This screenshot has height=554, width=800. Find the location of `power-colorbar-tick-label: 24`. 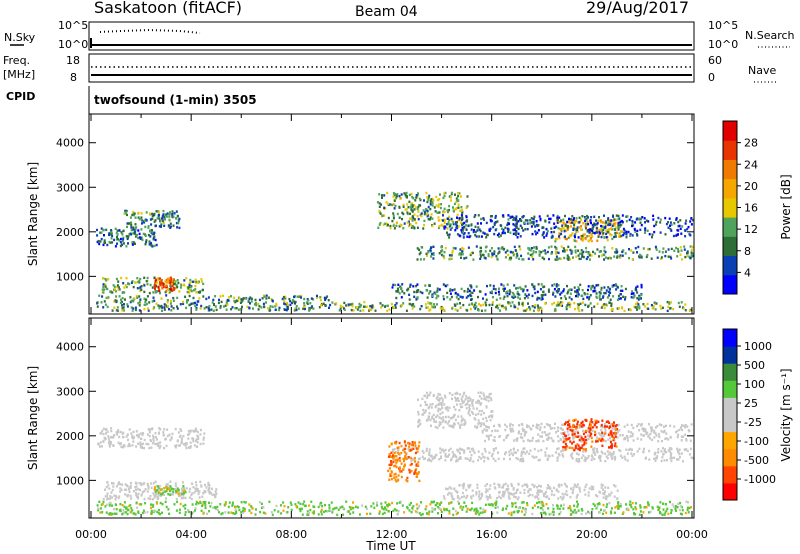

power-colorbar-tick-label: 24 is located at coordinates (751, 164).